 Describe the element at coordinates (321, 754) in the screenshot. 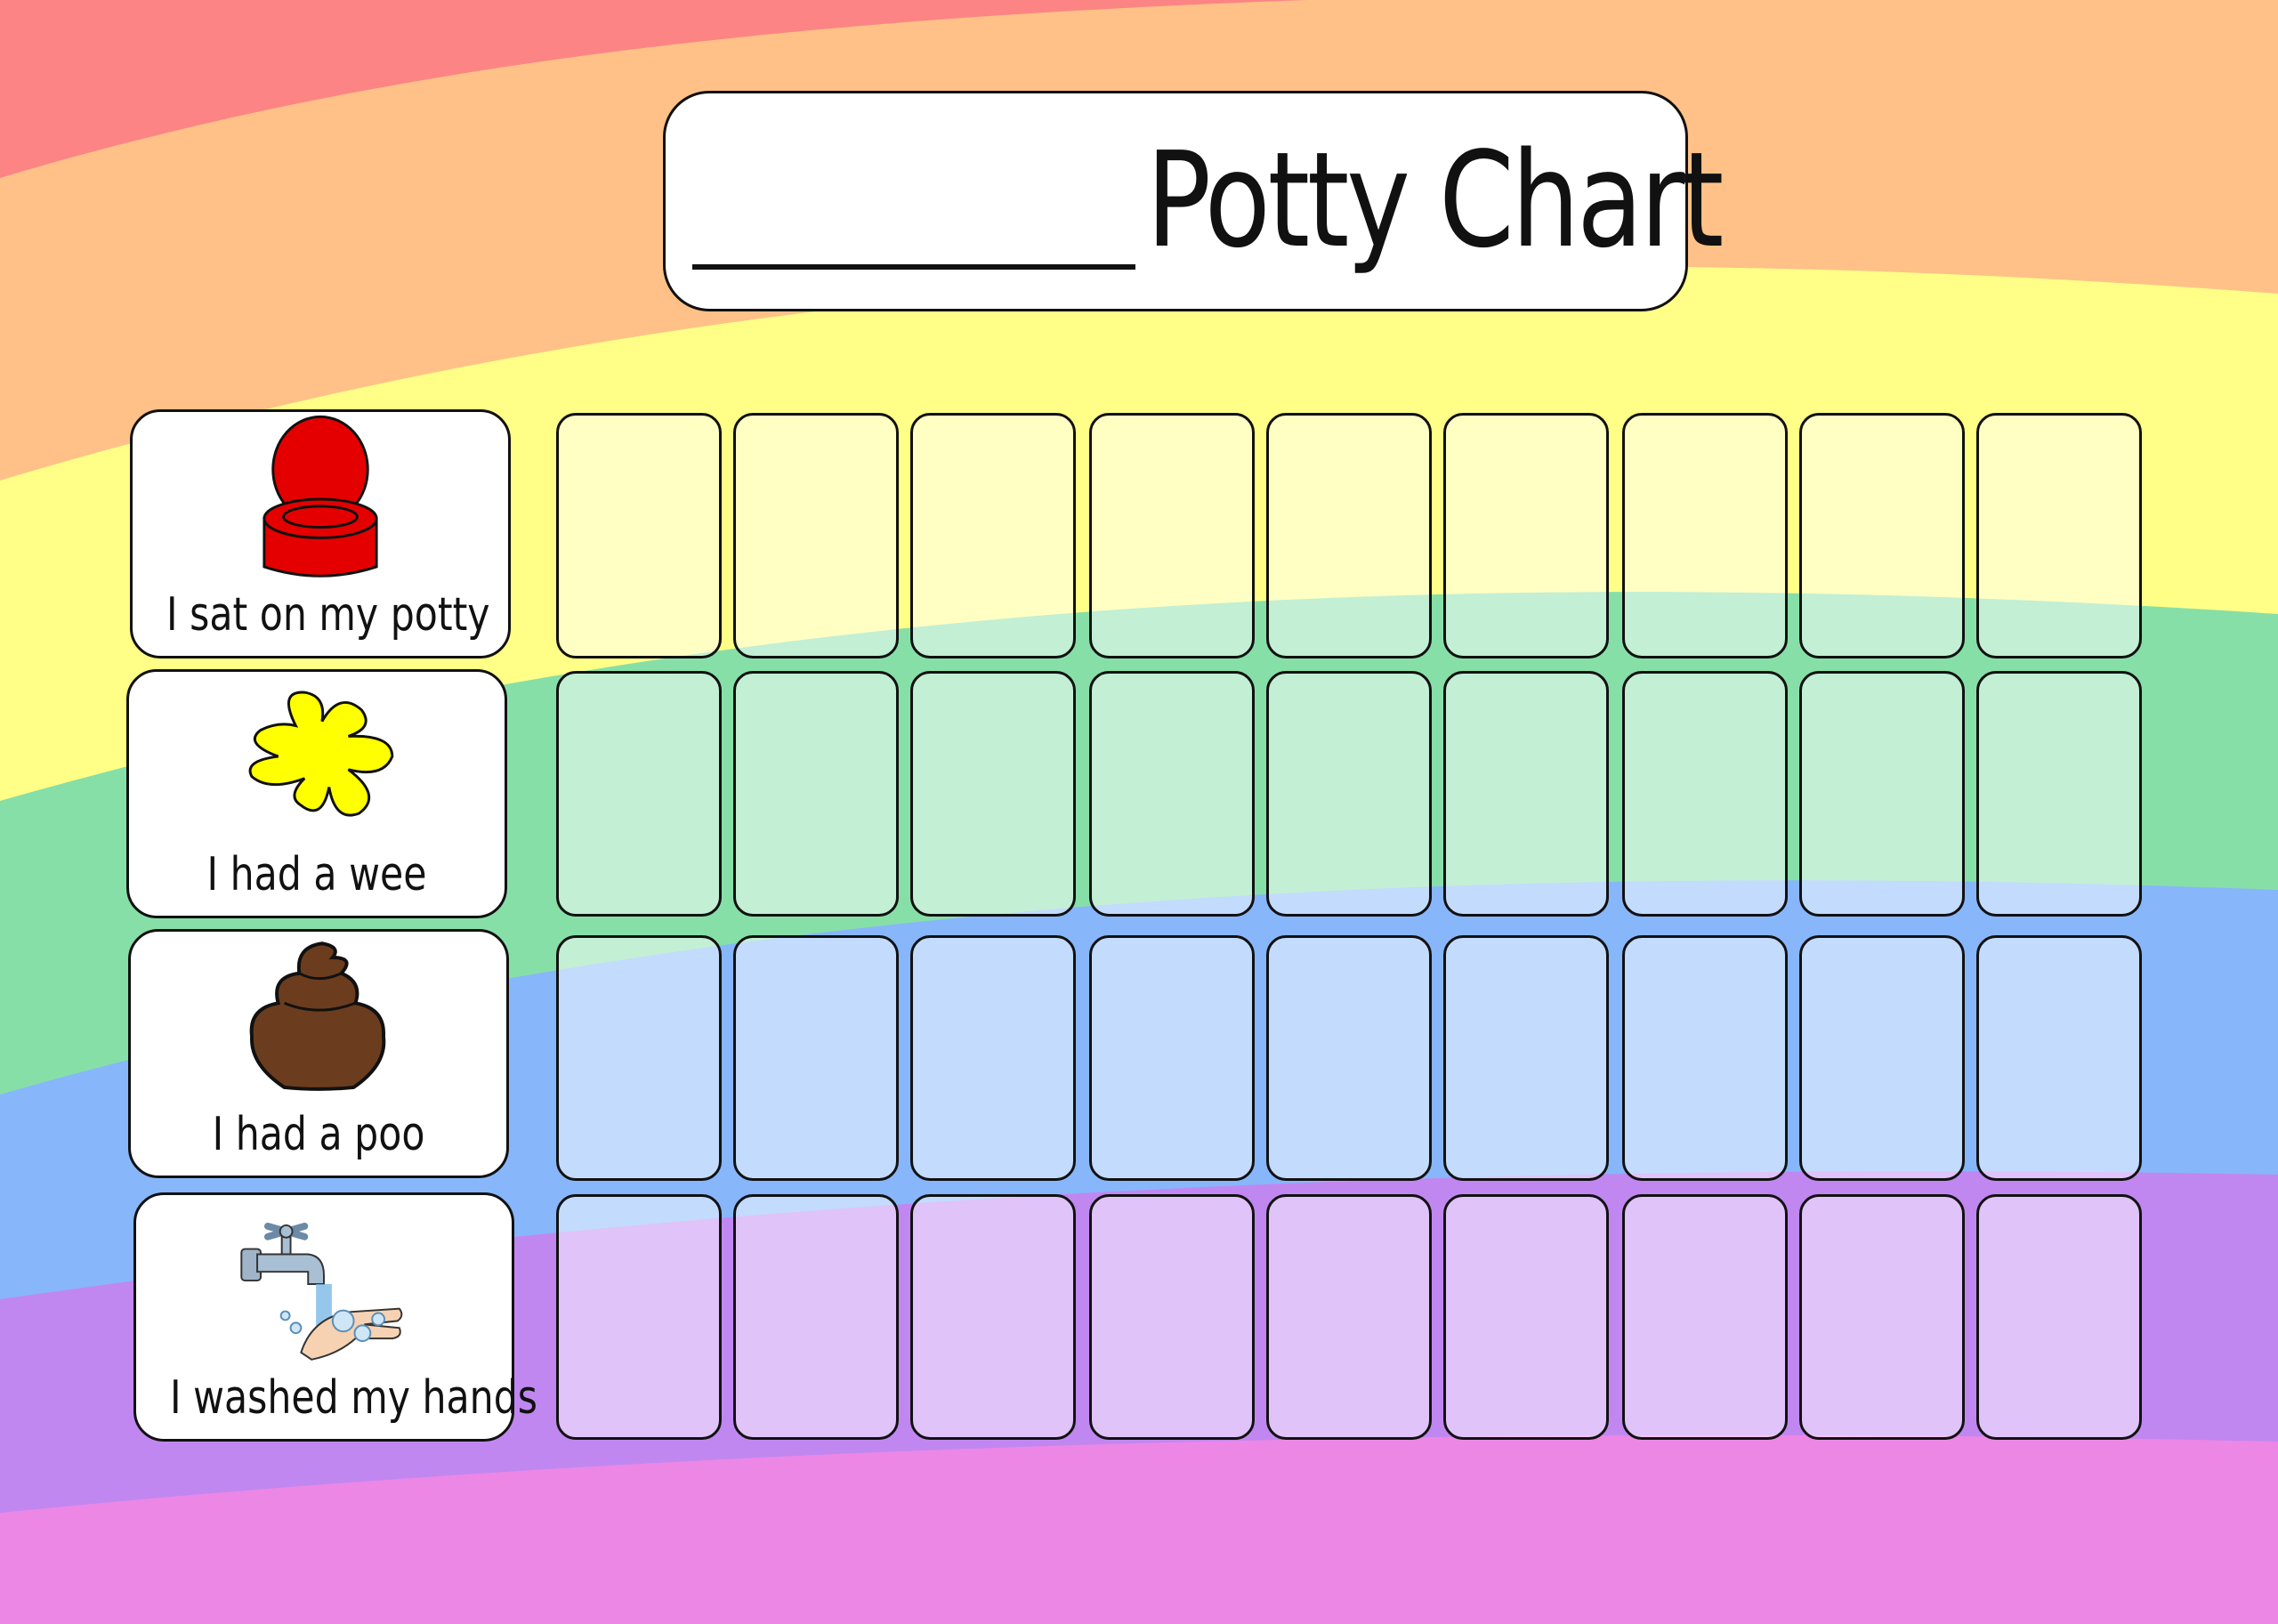

I see `wee-splash-icon` at that location.